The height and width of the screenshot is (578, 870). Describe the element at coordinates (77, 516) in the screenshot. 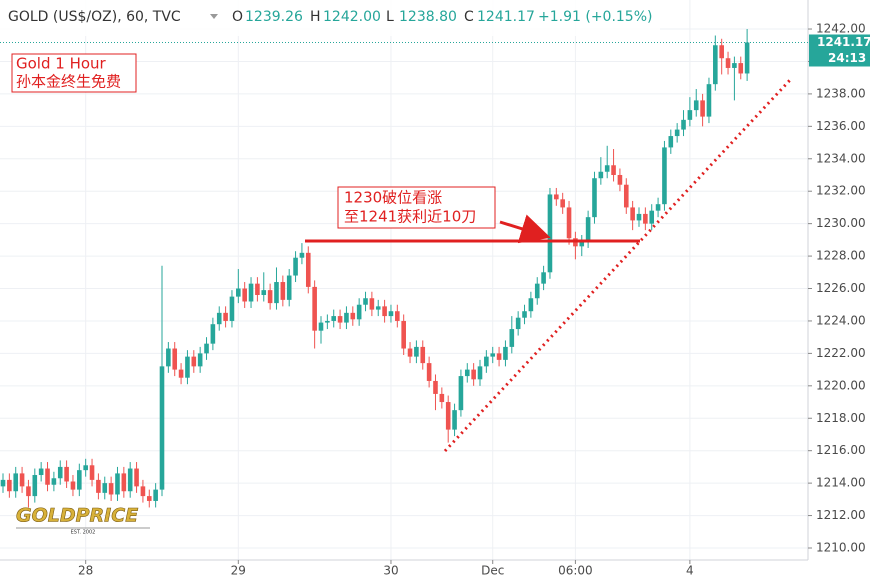

I see `logo: GOLDPRICE` at that location.